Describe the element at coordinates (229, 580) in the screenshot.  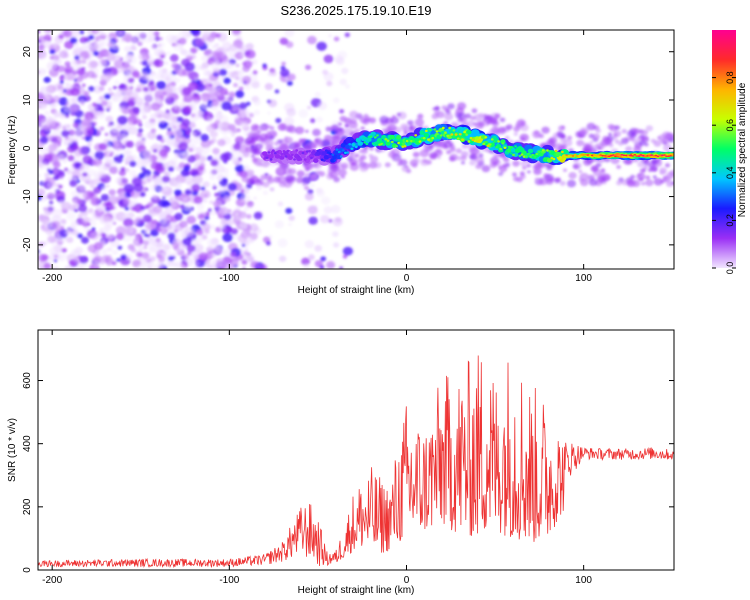
I see `x-tick-label: -100` at that location.